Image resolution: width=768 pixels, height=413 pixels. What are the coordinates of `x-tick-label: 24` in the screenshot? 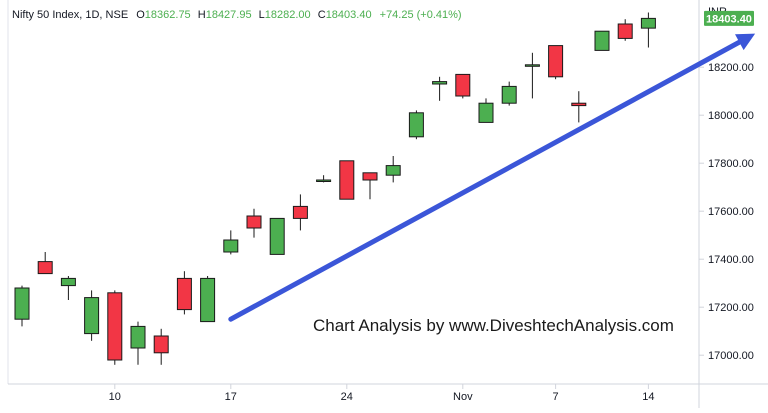 It's located at (347, 397).